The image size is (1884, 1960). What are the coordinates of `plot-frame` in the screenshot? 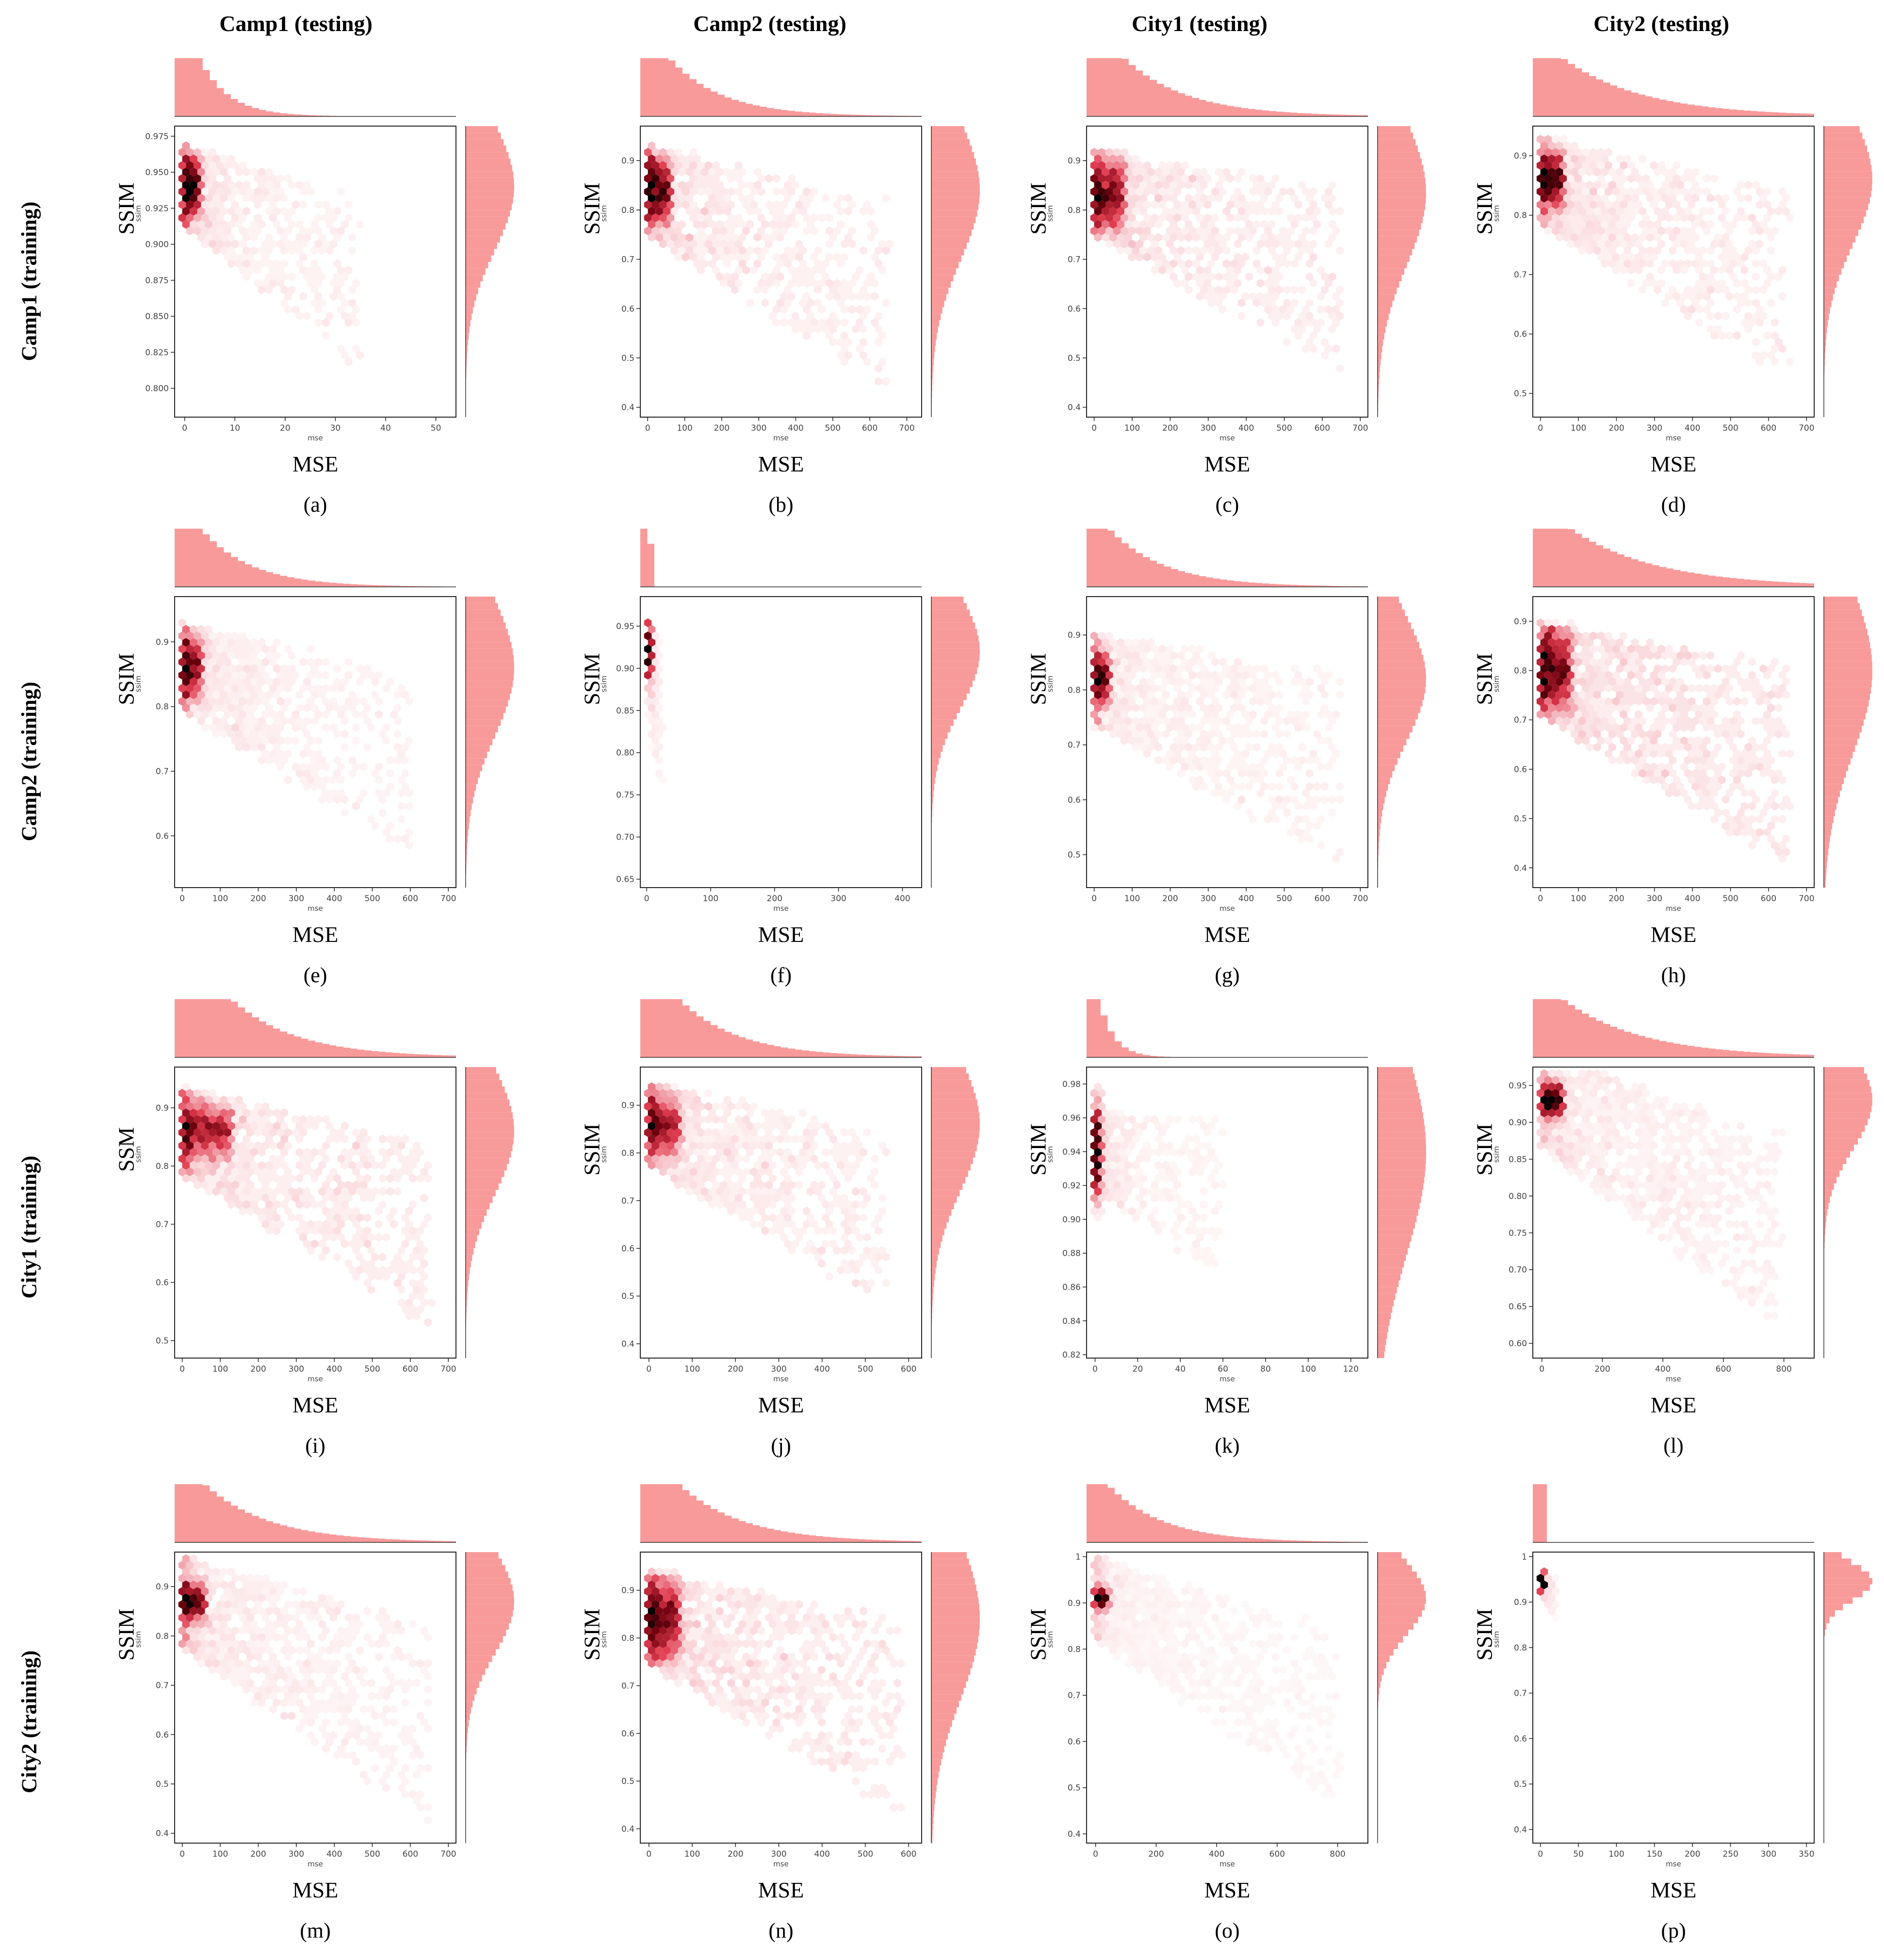 It's located at (781, 272).